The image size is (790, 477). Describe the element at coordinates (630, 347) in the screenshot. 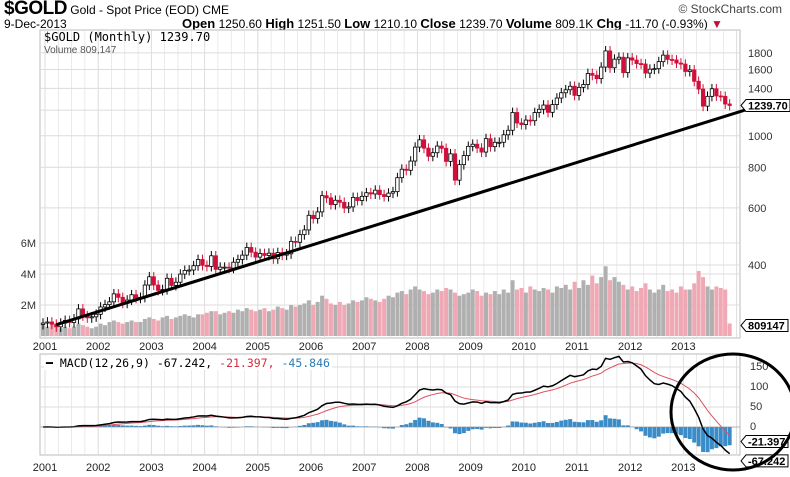

I see `year-label: 2012` at that location.